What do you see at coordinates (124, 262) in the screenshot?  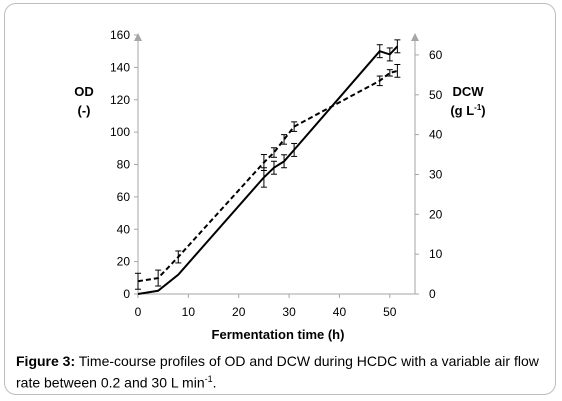 I see `y-tick-label: 20` at bounding box center [124, 262].